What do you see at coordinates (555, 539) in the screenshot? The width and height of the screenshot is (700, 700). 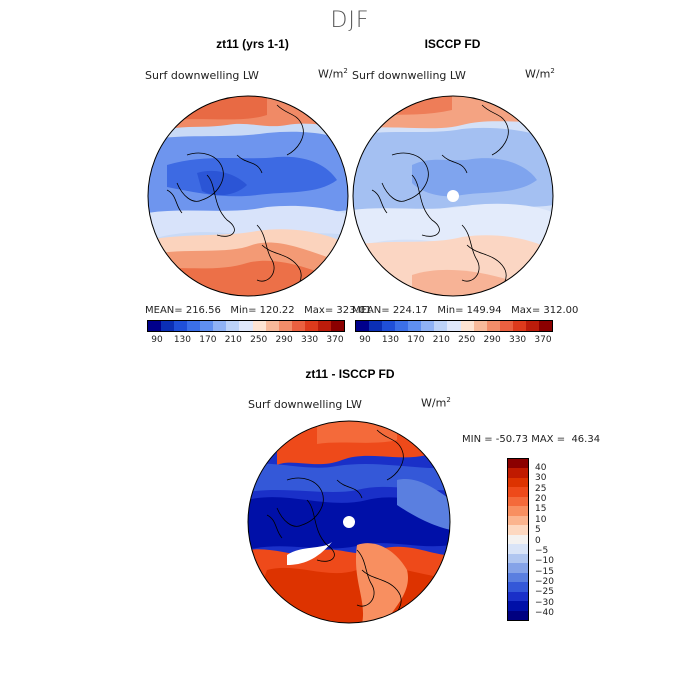 I see `diff-colorbar-ticks: 40 30 25 20 15 10 5 0 −5 −10 −15 −20 −25 −30 −40` at bounding box center [555, 539].